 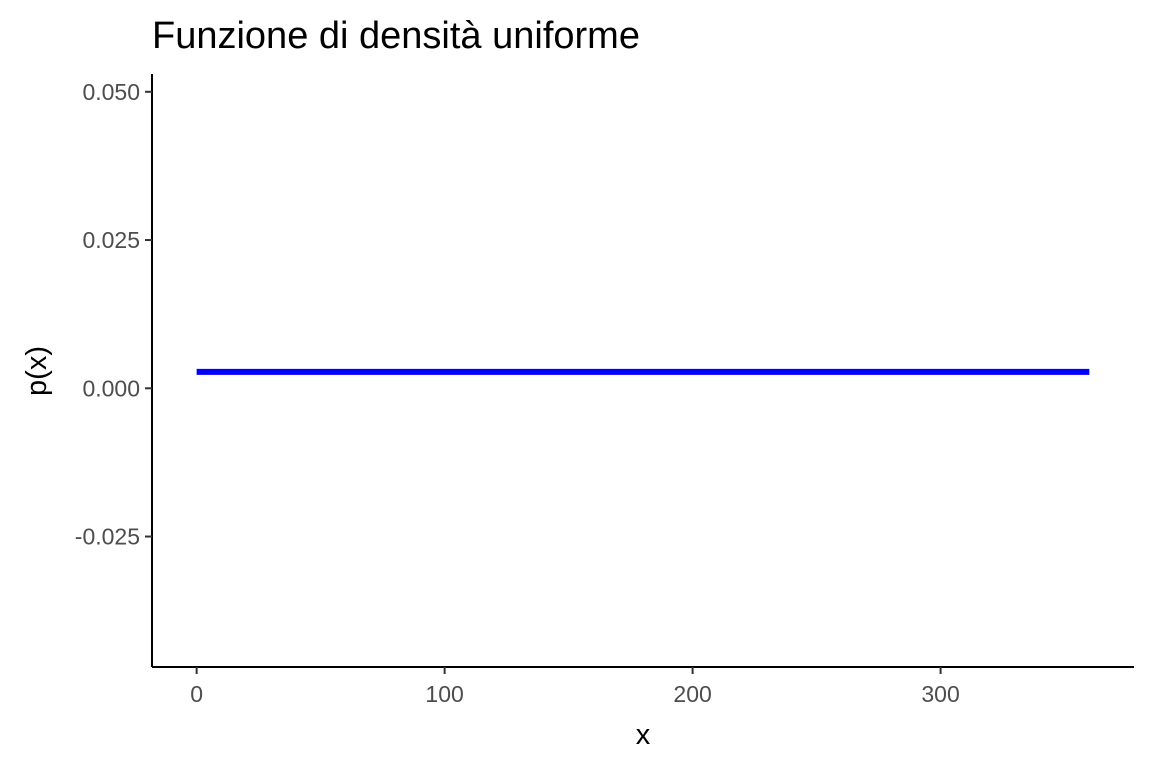 What do you see at coordinates (111, 92) in the screenshot?
I see `y-tick-label: 0.050` at bounding box center [111, 92].